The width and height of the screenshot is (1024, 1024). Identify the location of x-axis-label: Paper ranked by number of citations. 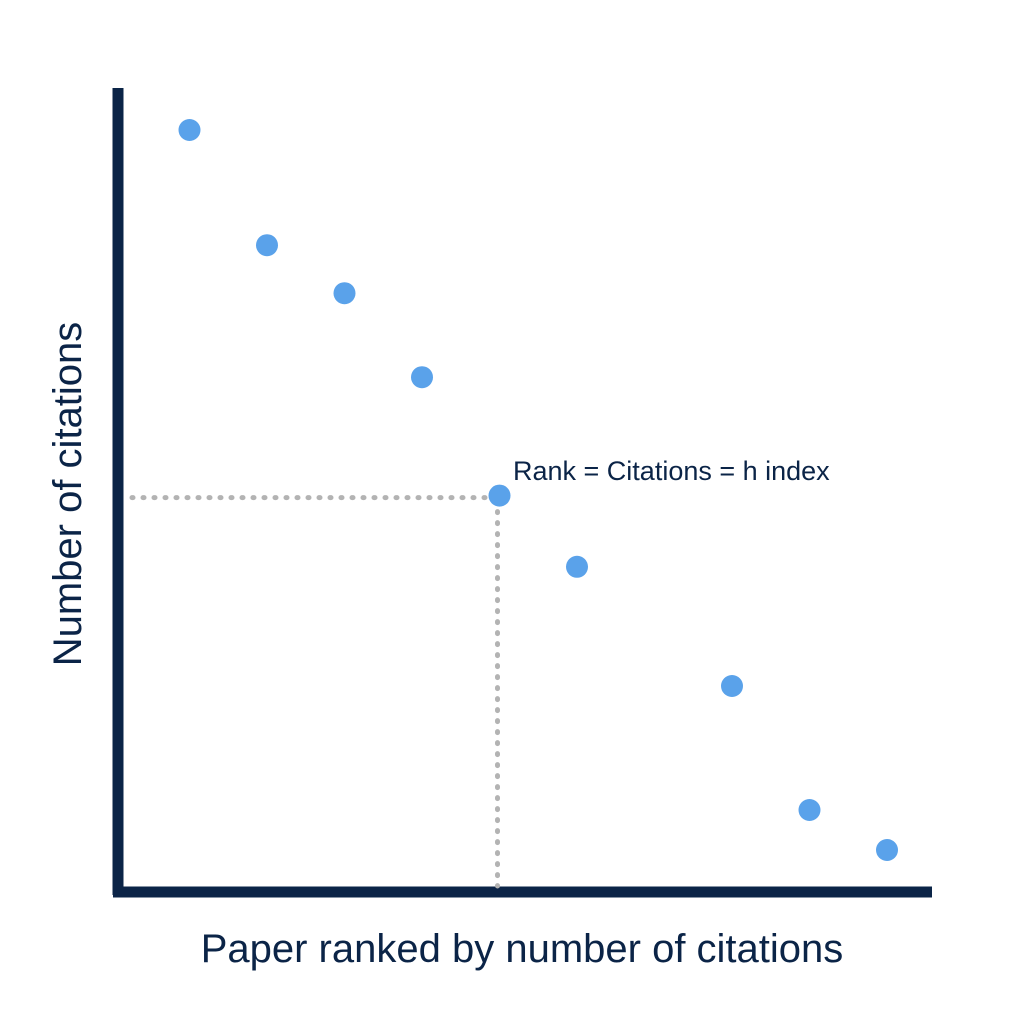
(522, 949).